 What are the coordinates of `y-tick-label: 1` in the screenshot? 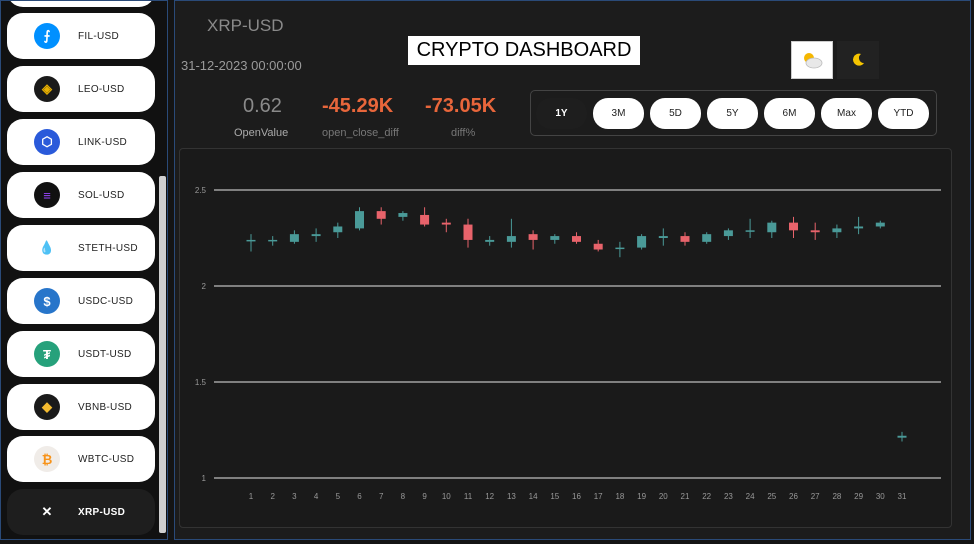 It's located at (204, 478).